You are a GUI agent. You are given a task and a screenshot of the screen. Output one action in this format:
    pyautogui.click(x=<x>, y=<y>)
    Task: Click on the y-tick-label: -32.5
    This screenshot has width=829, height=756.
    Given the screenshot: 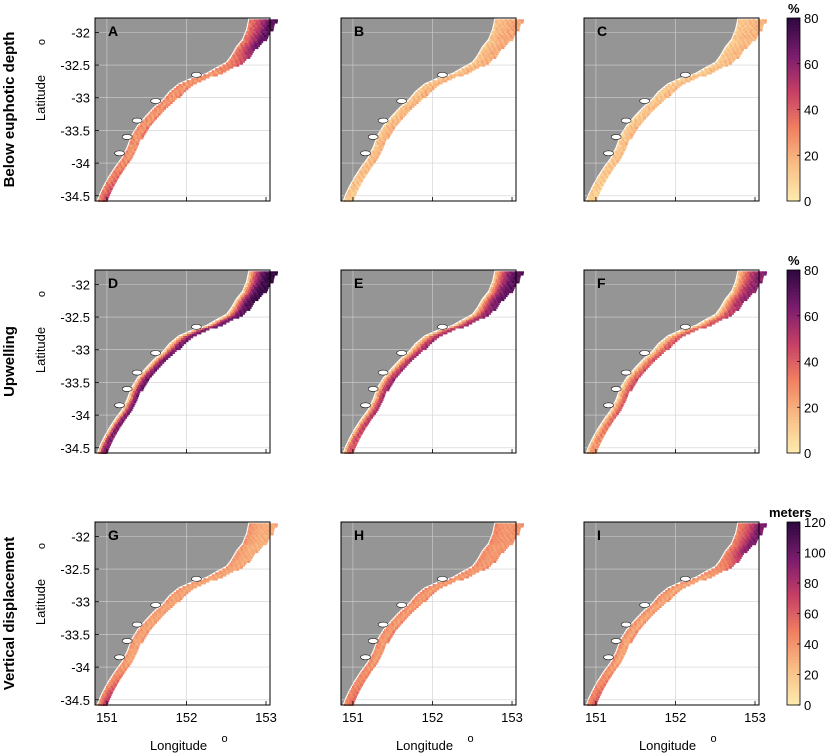 What is the action you would take?
    pyautogui.click(x=75, y=65)
    